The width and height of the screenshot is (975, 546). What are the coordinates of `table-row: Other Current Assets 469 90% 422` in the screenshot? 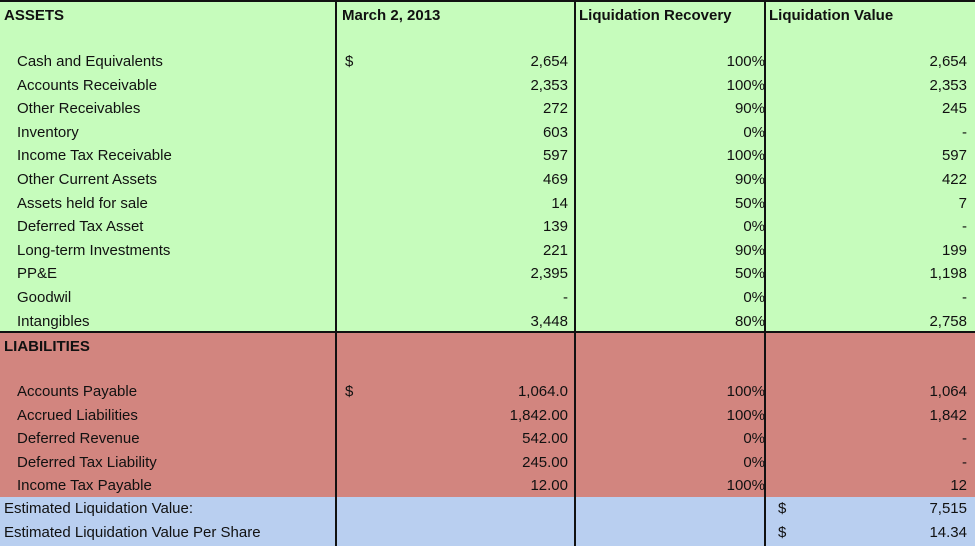 It's located at (487, 179).